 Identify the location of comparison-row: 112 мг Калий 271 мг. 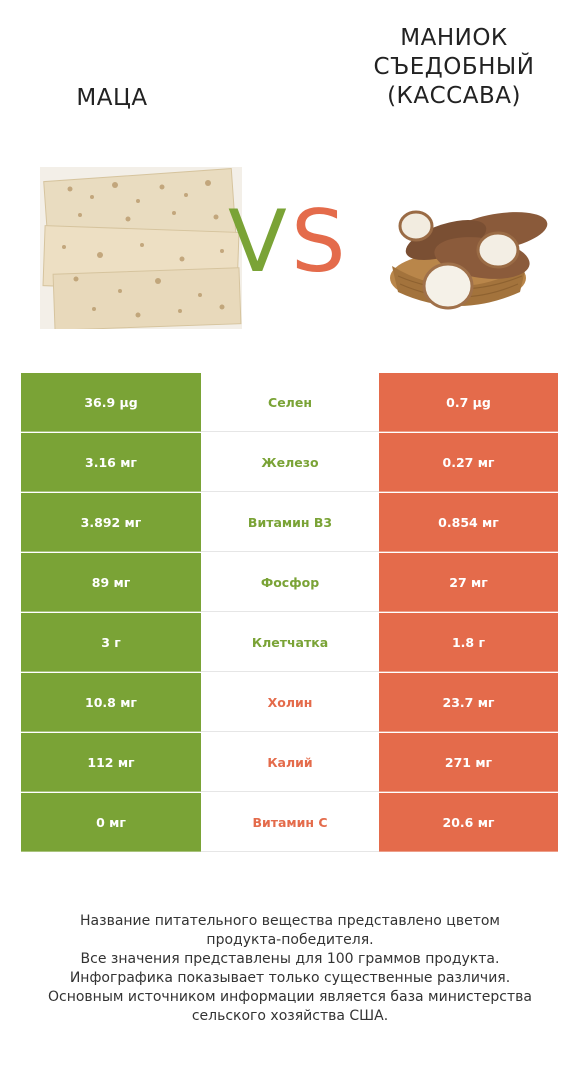
(289, 763).